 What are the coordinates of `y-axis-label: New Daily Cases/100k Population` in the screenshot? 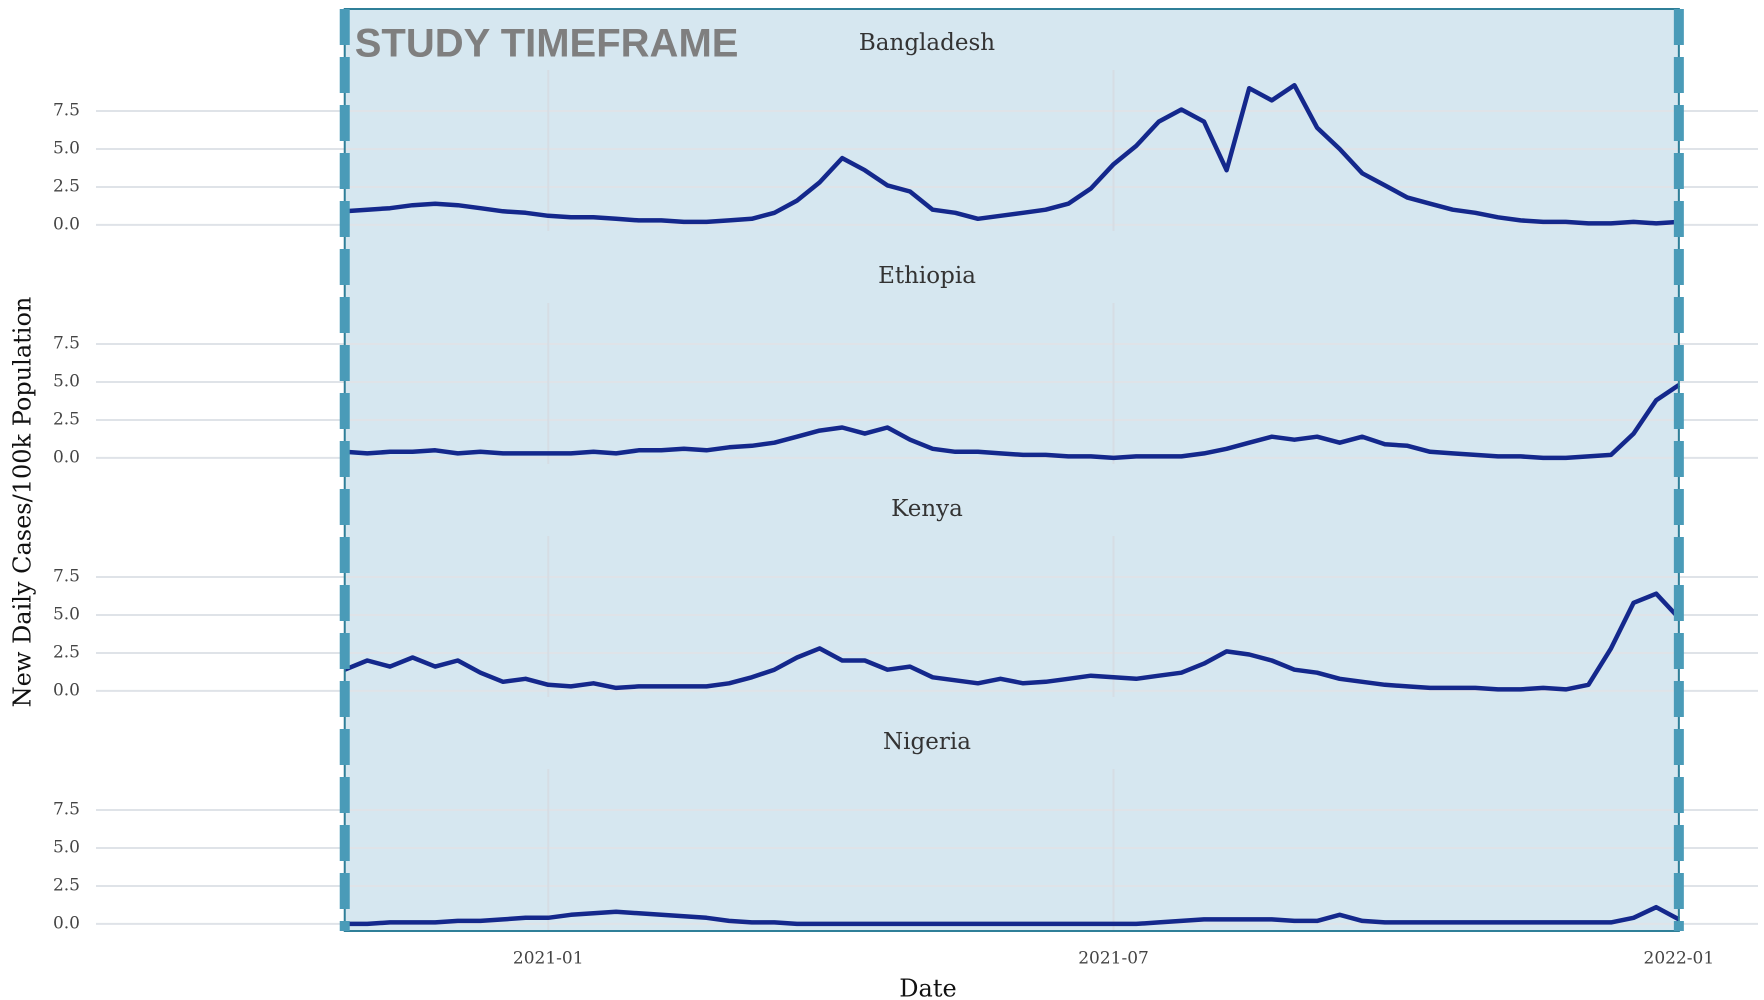 It's located at (23, 502).